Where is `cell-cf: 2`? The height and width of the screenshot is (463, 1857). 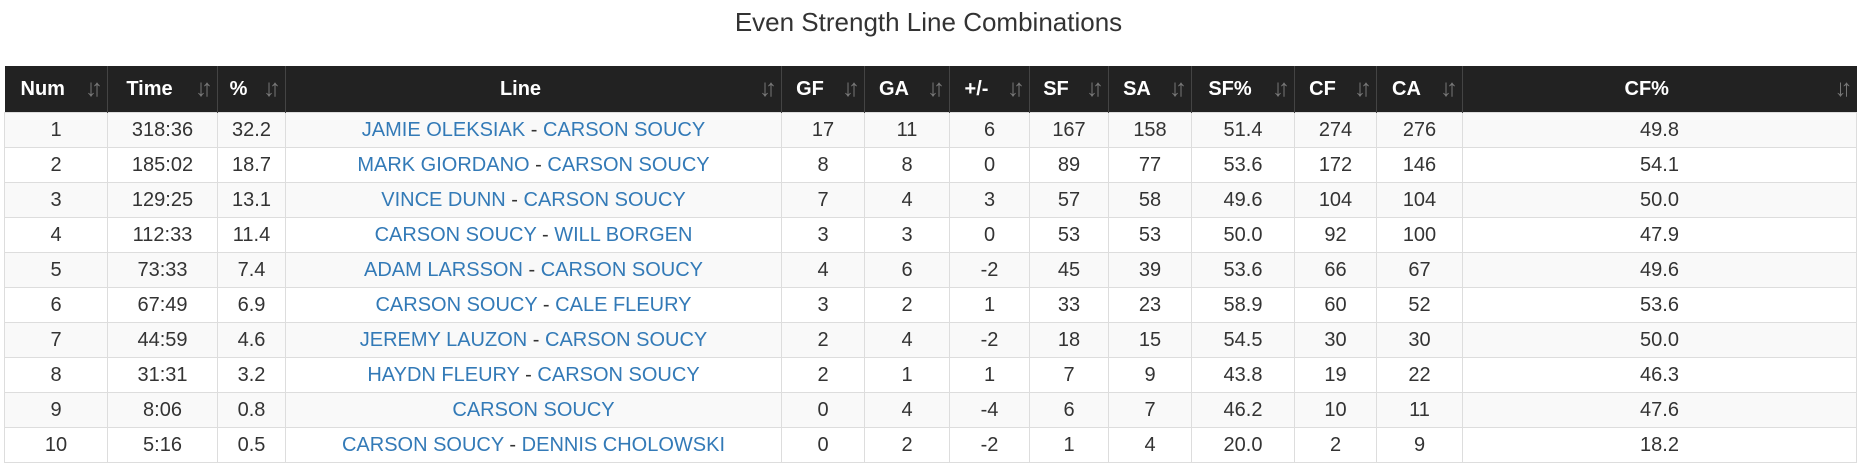 cell-cf: 2 is located at coordinates (1335, 445).